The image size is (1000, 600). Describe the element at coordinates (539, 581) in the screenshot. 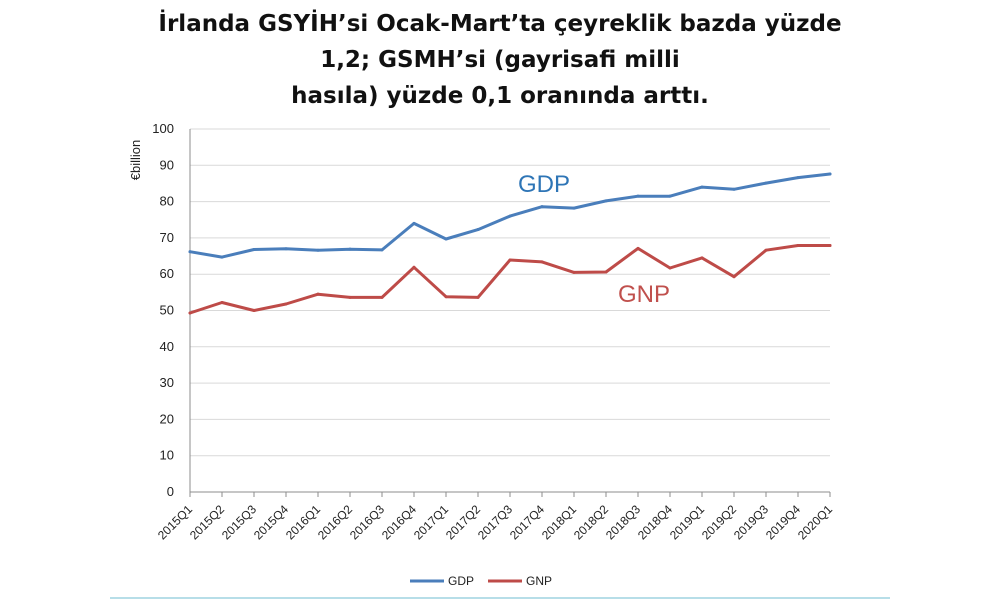

I see `legend-label-gnp: GNP` at that location.